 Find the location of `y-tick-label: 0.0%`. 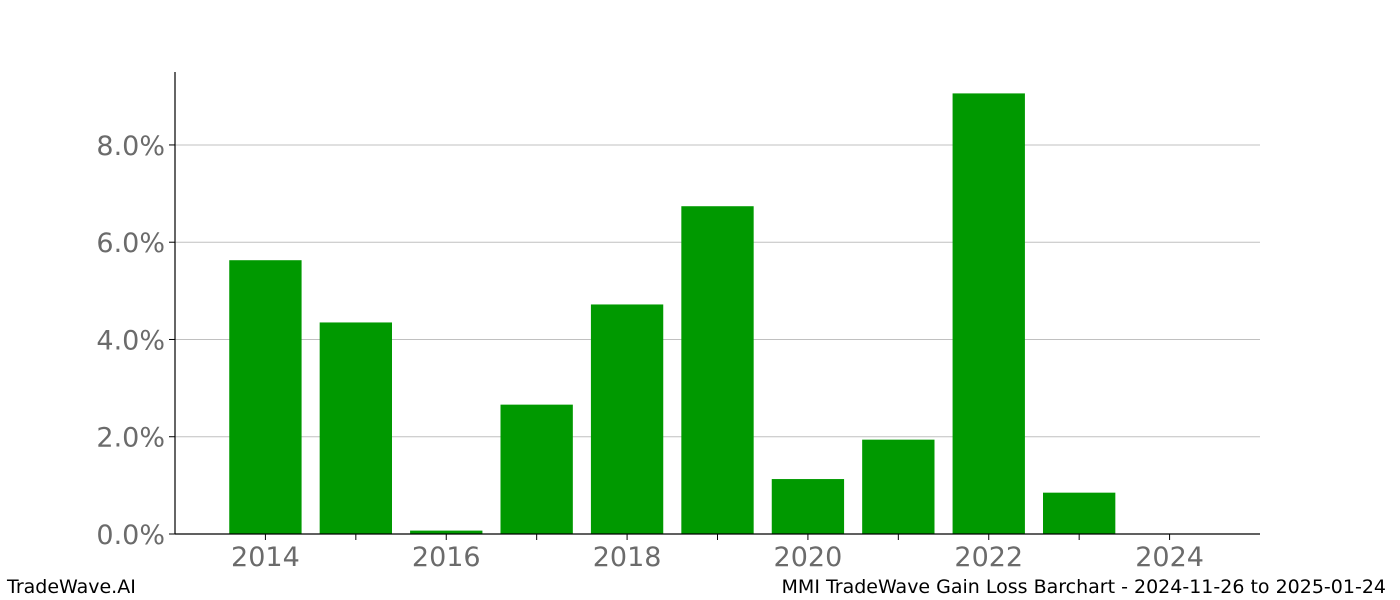

y-tick-label: 0.0% is located at coordinates (130, 535).